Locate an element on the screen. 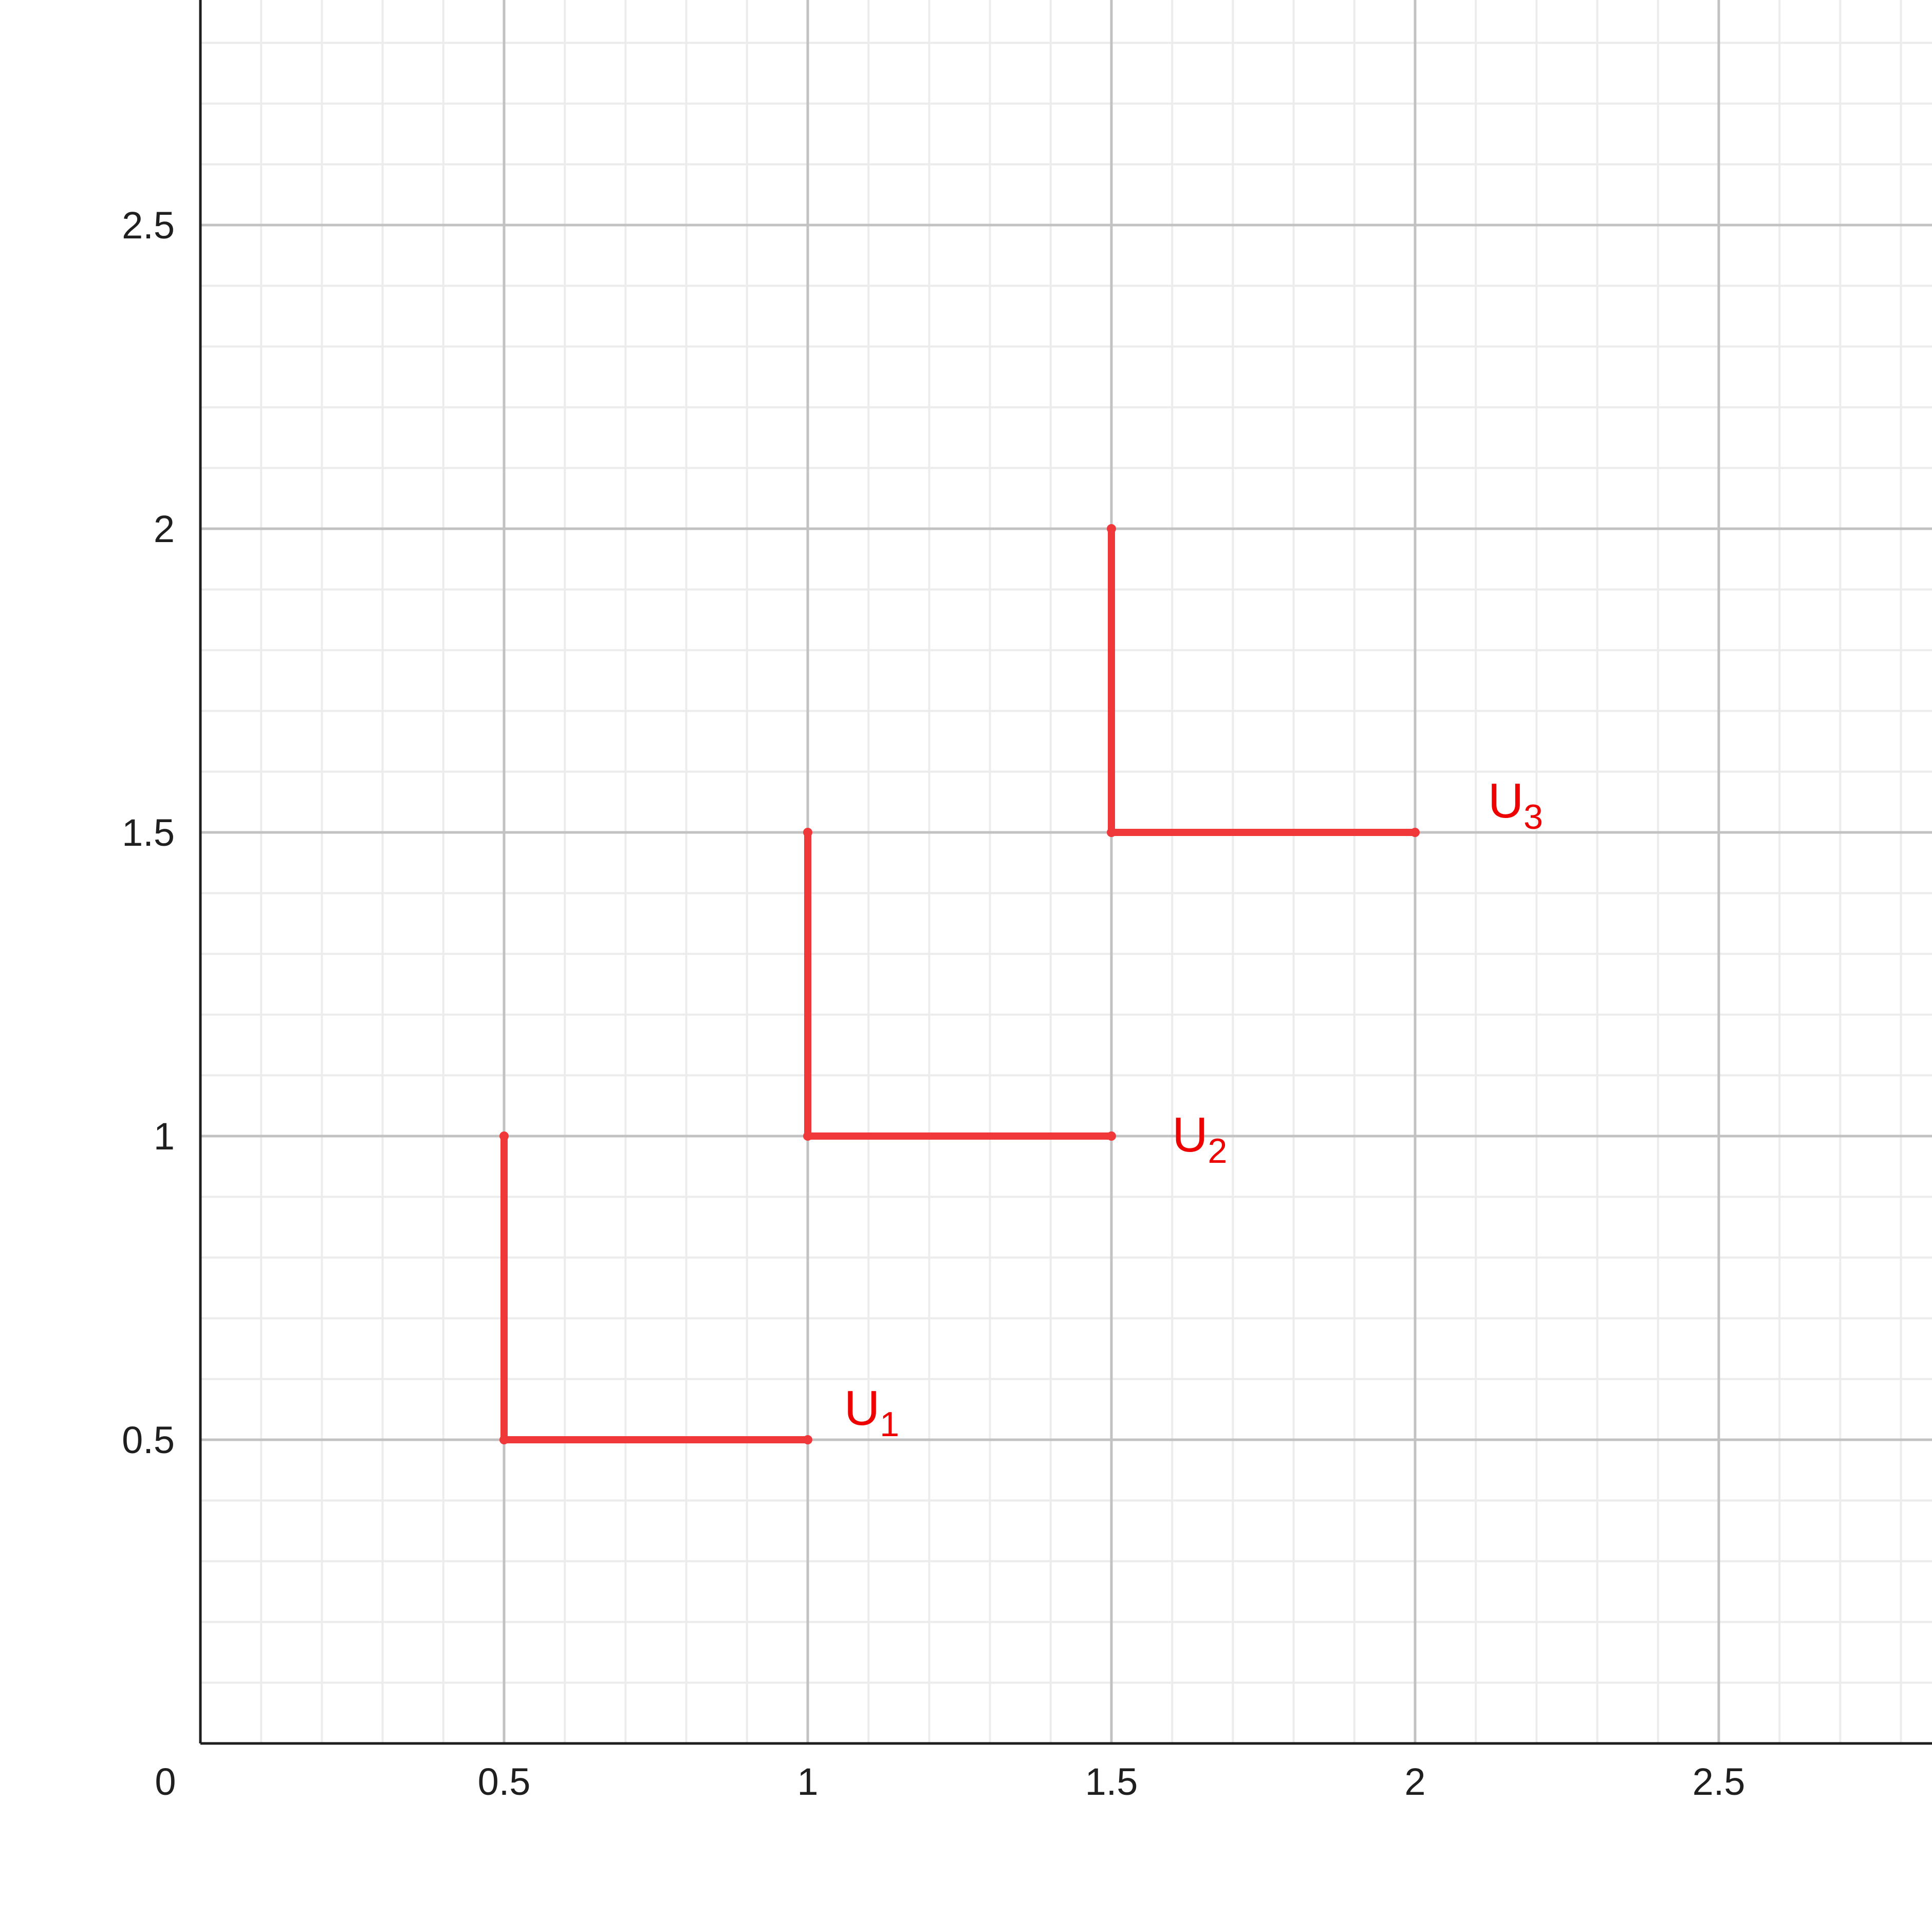 Image resolution: width=1932 pixels, height=1932 pixels. y-tick-label: 1.5 is located at coordinates (149, 833).